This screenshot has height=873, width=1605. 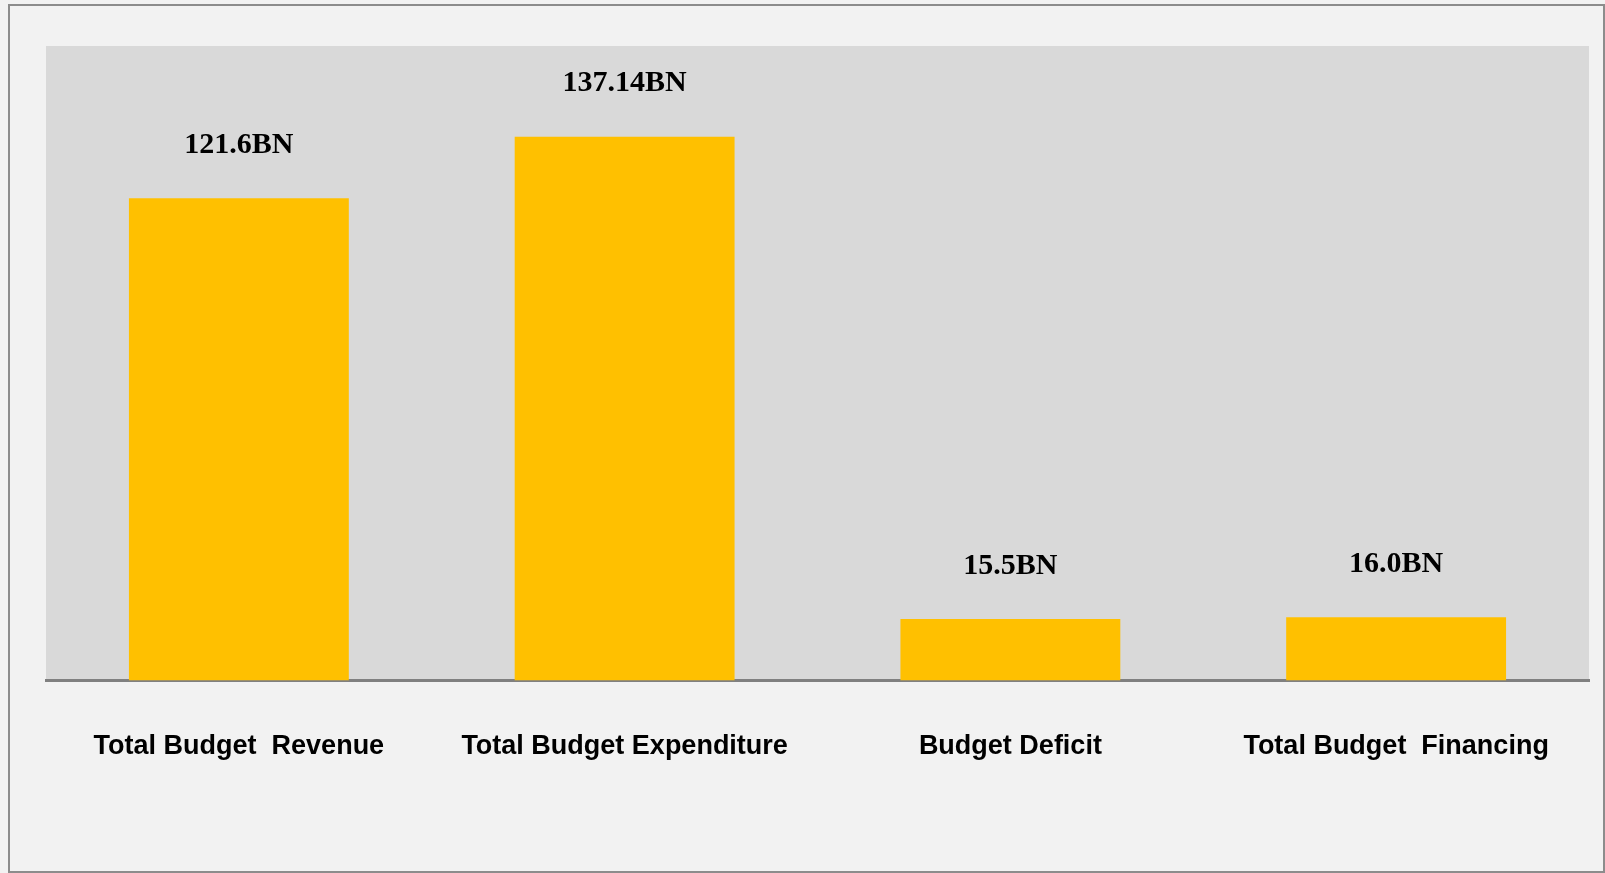 I want to click on x-tick-label: Total Budget Expenditure, so click(x=624, y=745).